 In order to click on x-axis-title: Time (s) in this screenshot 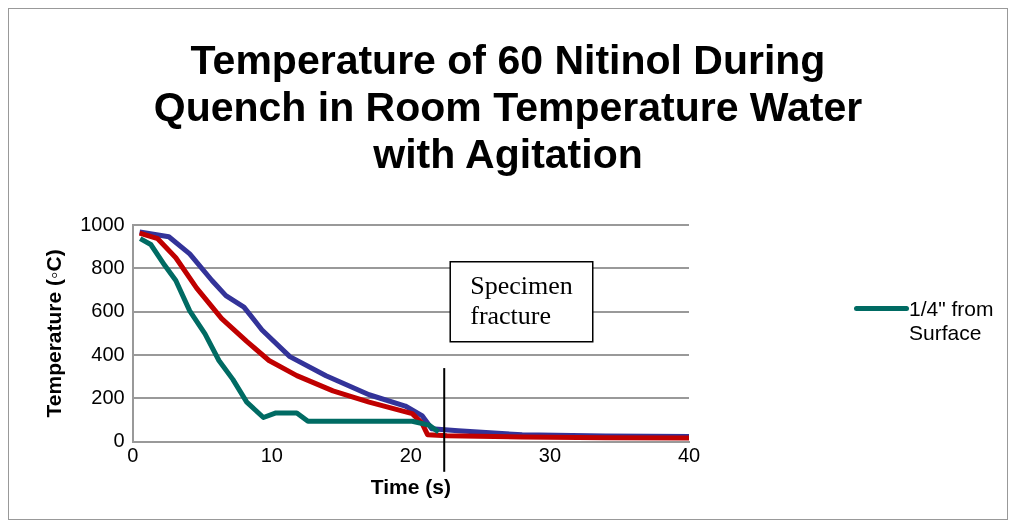, I will do `click(410, 487)`.